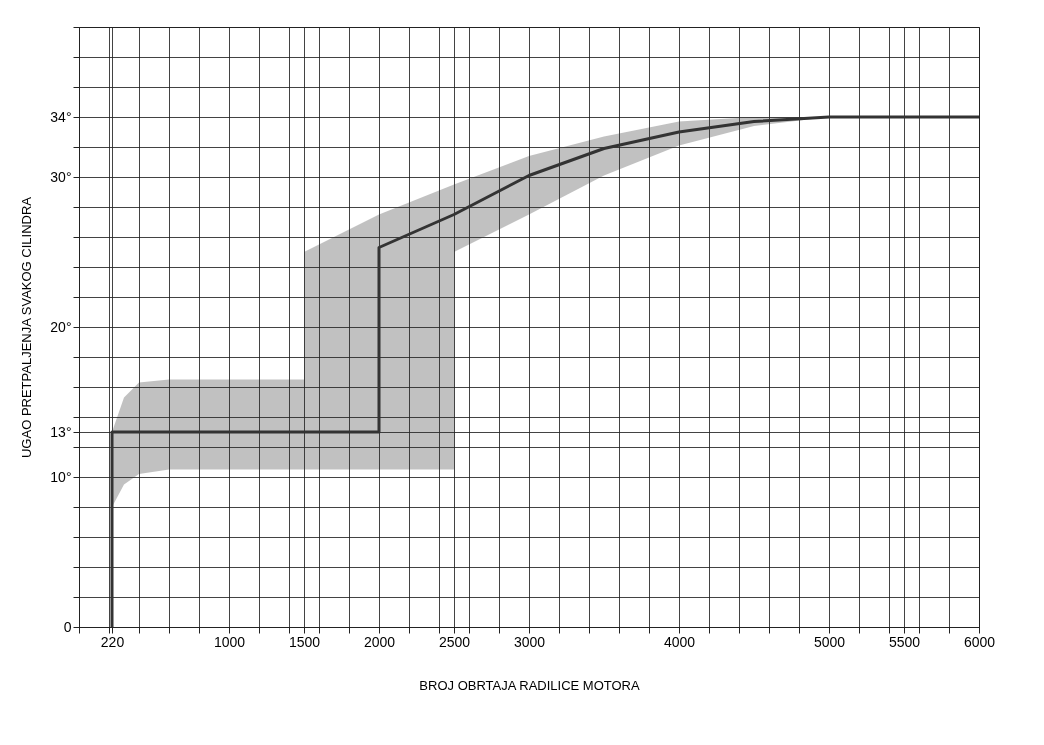 Image resolution: width=1044 pixels, height=745 pixels. What do you see at coordinates (529, 641) in the screenshot?
I see `x-tick-label: 3000` at bounding box center [529, 641].